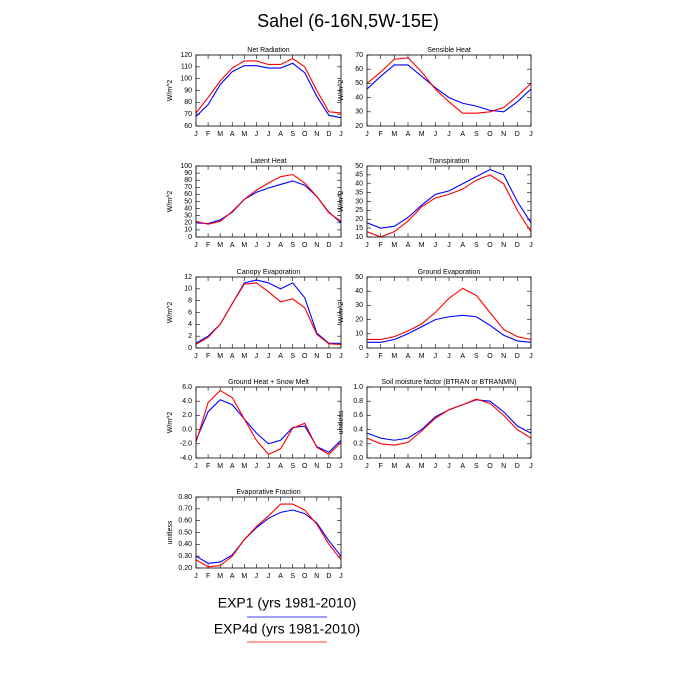 This screenshot has height=700, width=700. Describe the element at coordinates (359, 334) in the screenshot. I see `y-tick-label: 10` at that location.